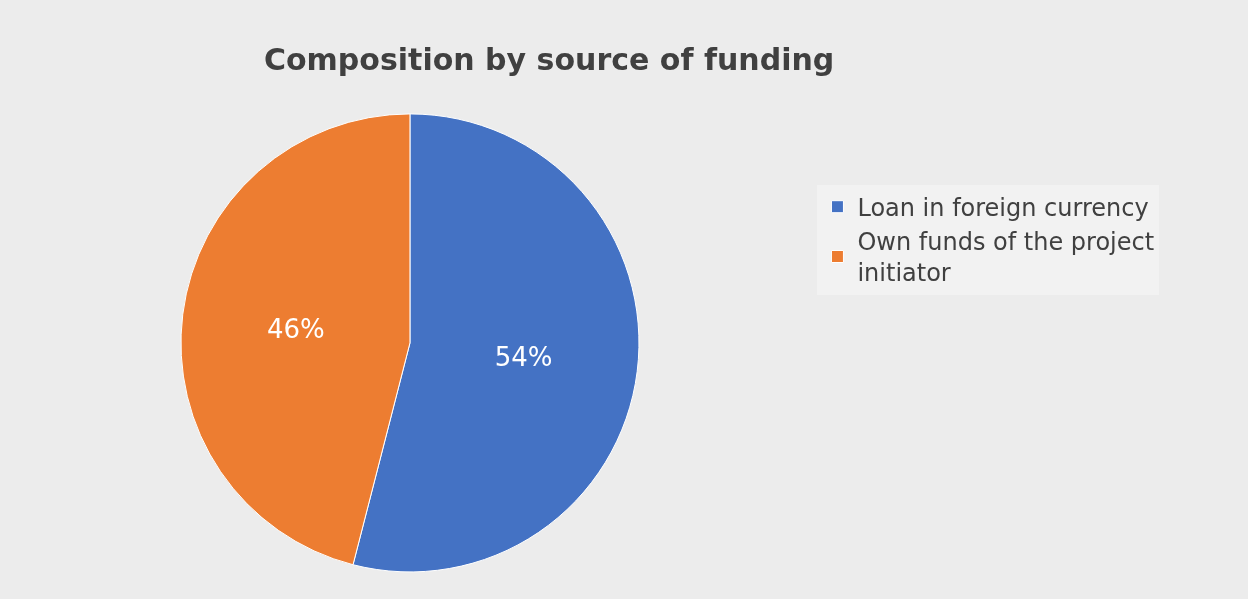 The width and height of the screenshot is (1248, 599). What do you see at coordinates (1006, 258) in the screenshot?
I see `legend-label: Own funds of the project initiator` at bounding box center [1006, 258].